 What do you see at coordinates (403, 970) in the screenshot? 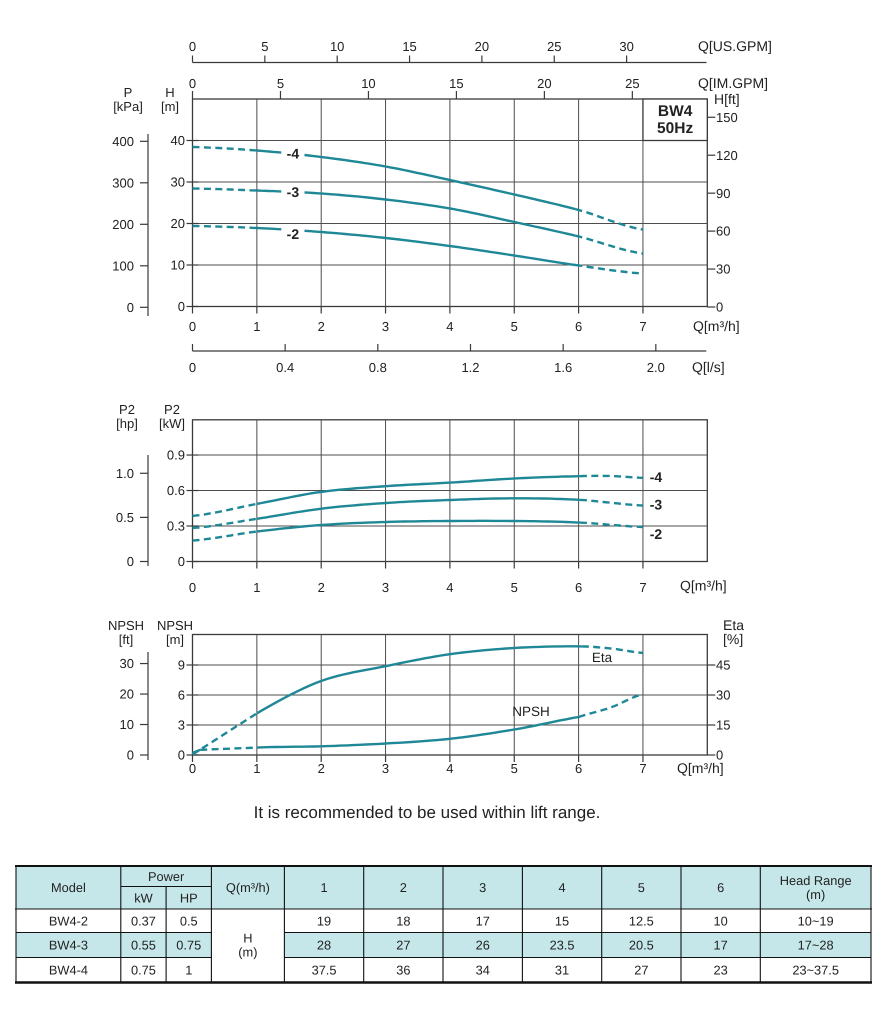
I see `svg-text: 36` at bounding box center [403, 970].